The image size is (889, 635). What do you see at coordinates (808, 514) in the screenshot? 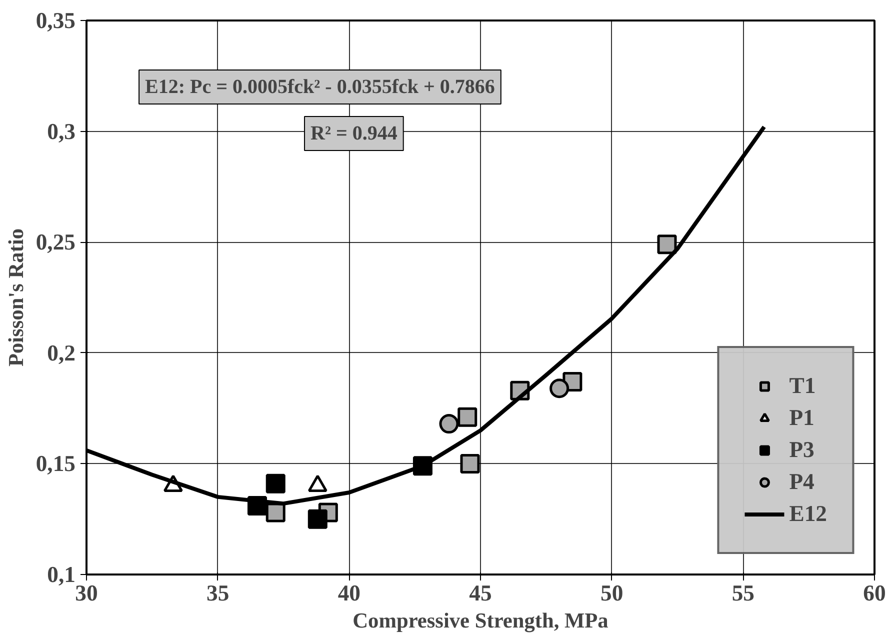
I see `legend-label: E12` at bounding box center [808, 514].